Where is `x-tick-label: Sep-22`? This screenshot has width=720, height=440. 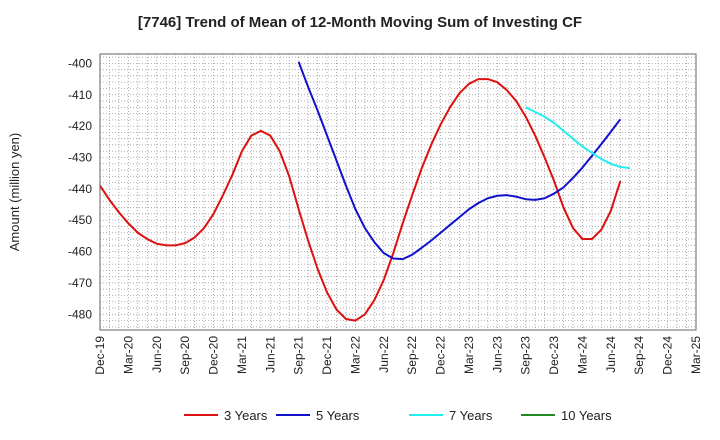 x-tick-label: Sep-22 is located at coordinates (412, 355).